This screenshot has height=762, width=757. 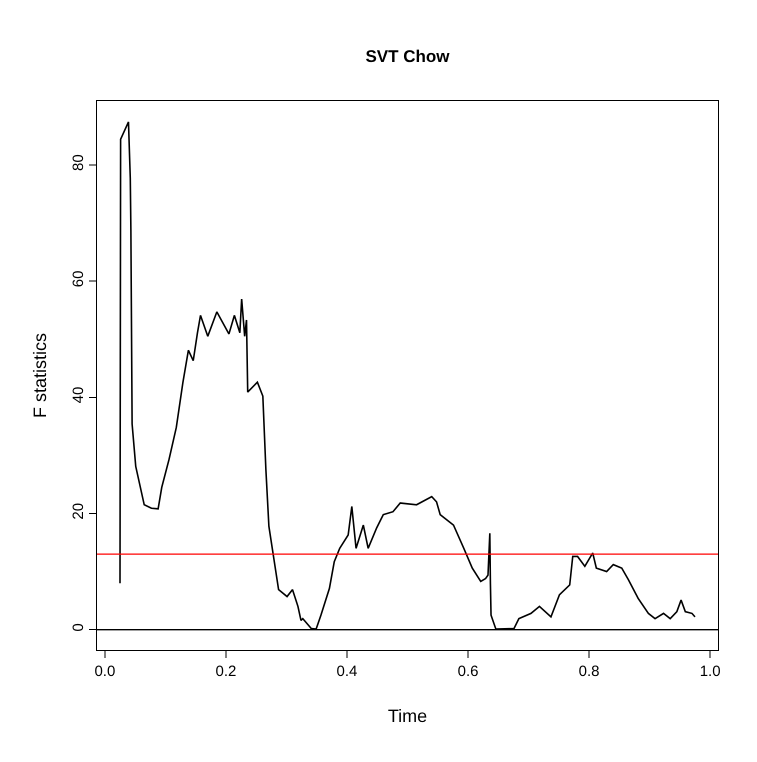 What do you see at coordinates (408, 716) in the screenshot?
I see `x-axis-title: Time` at bounding box center [408, 716].